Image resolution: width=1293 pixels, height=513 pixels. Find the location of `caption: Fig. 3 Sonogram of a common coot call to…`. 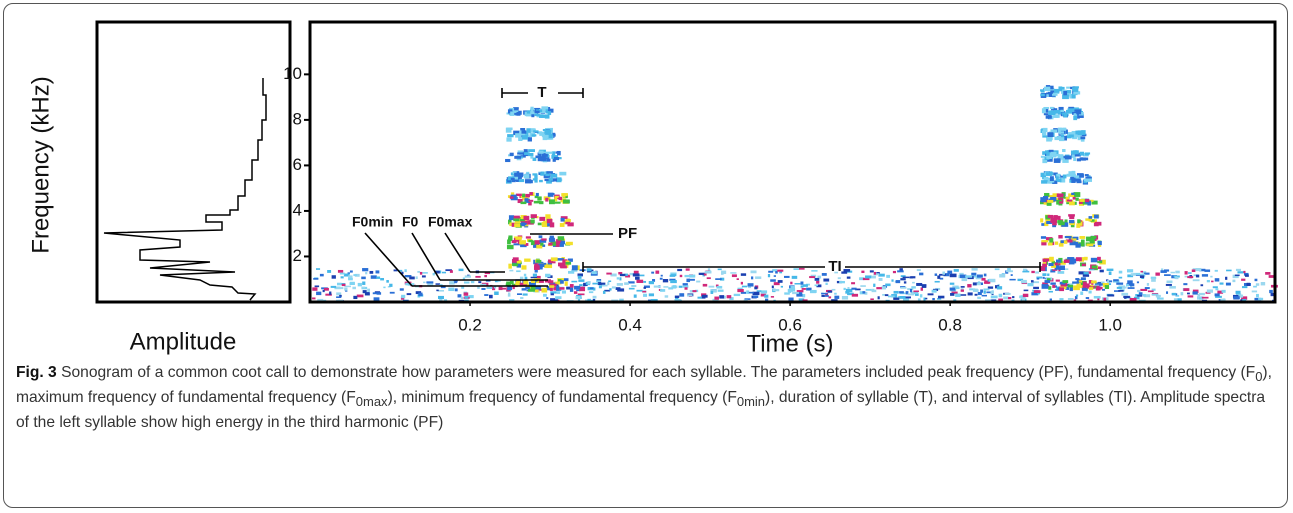

caption: Fig. 3 Sonogram of a common coot call to… is located at coordinates (647, 397).